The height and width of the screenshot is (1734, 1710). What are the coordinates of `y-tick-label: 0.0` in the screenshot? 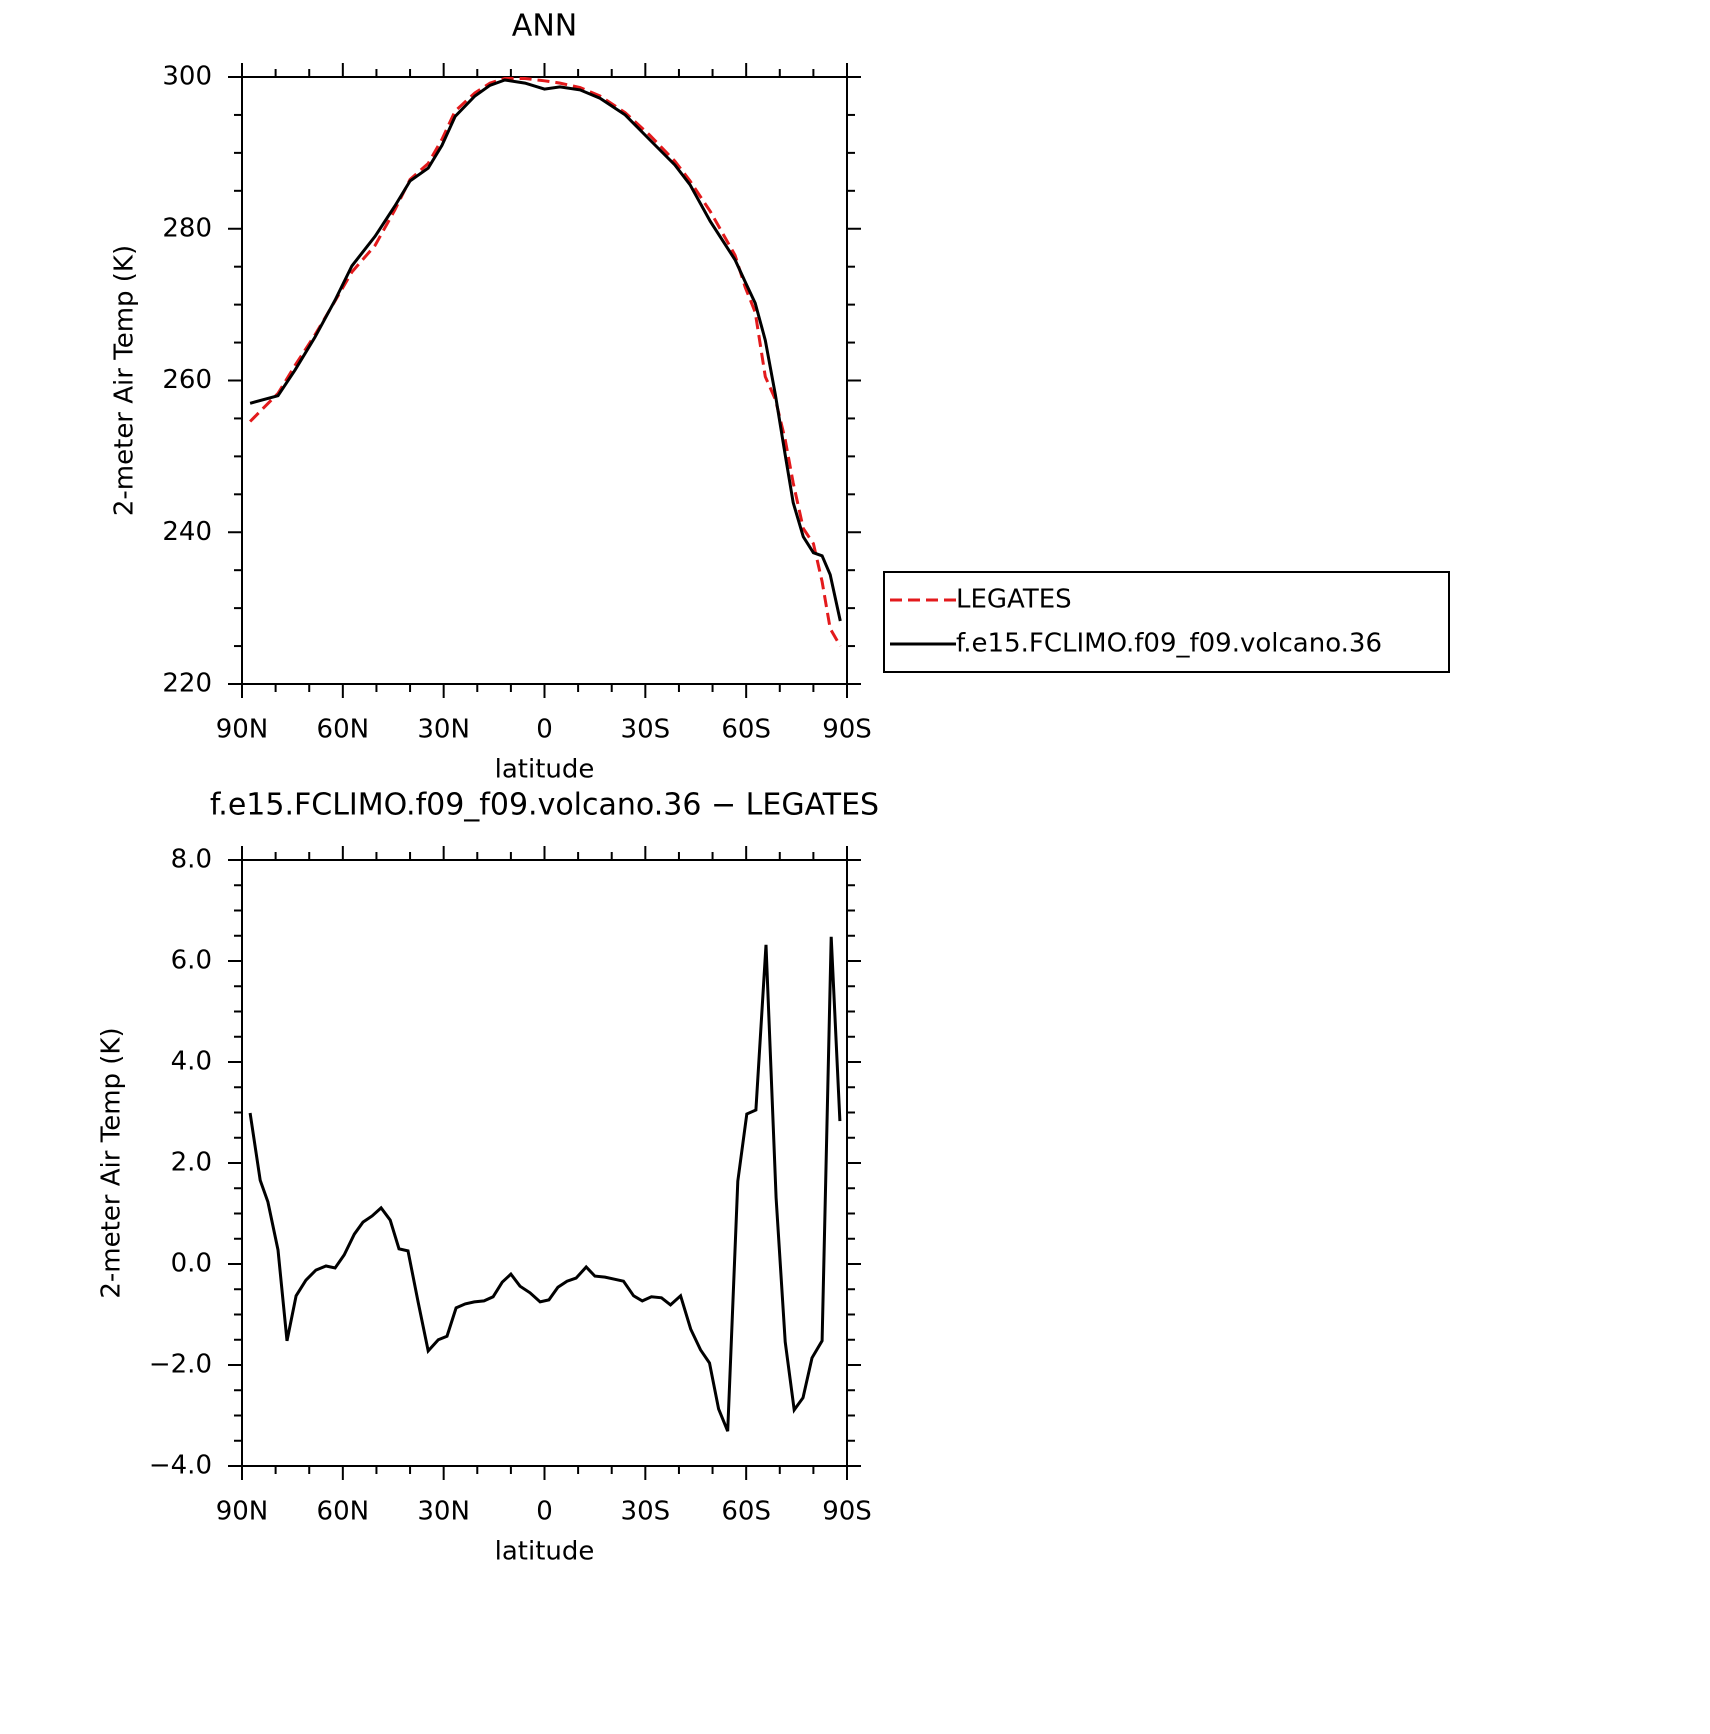 It's located at (191, 1264).